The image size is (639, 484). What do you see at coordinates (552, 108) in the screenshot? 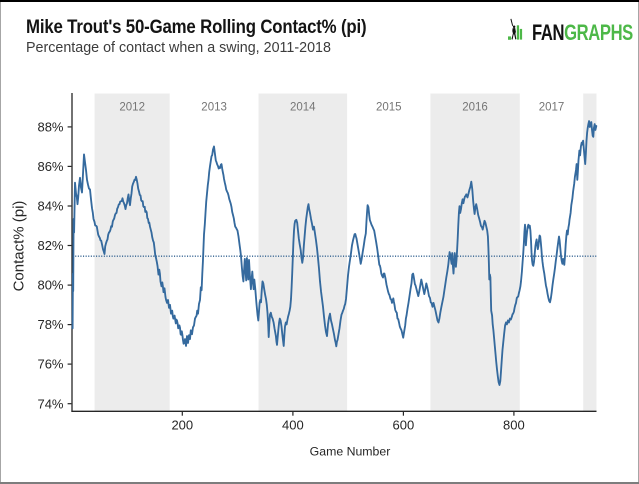
I see `svg-text: 2017` at bounding box center [552, 108].